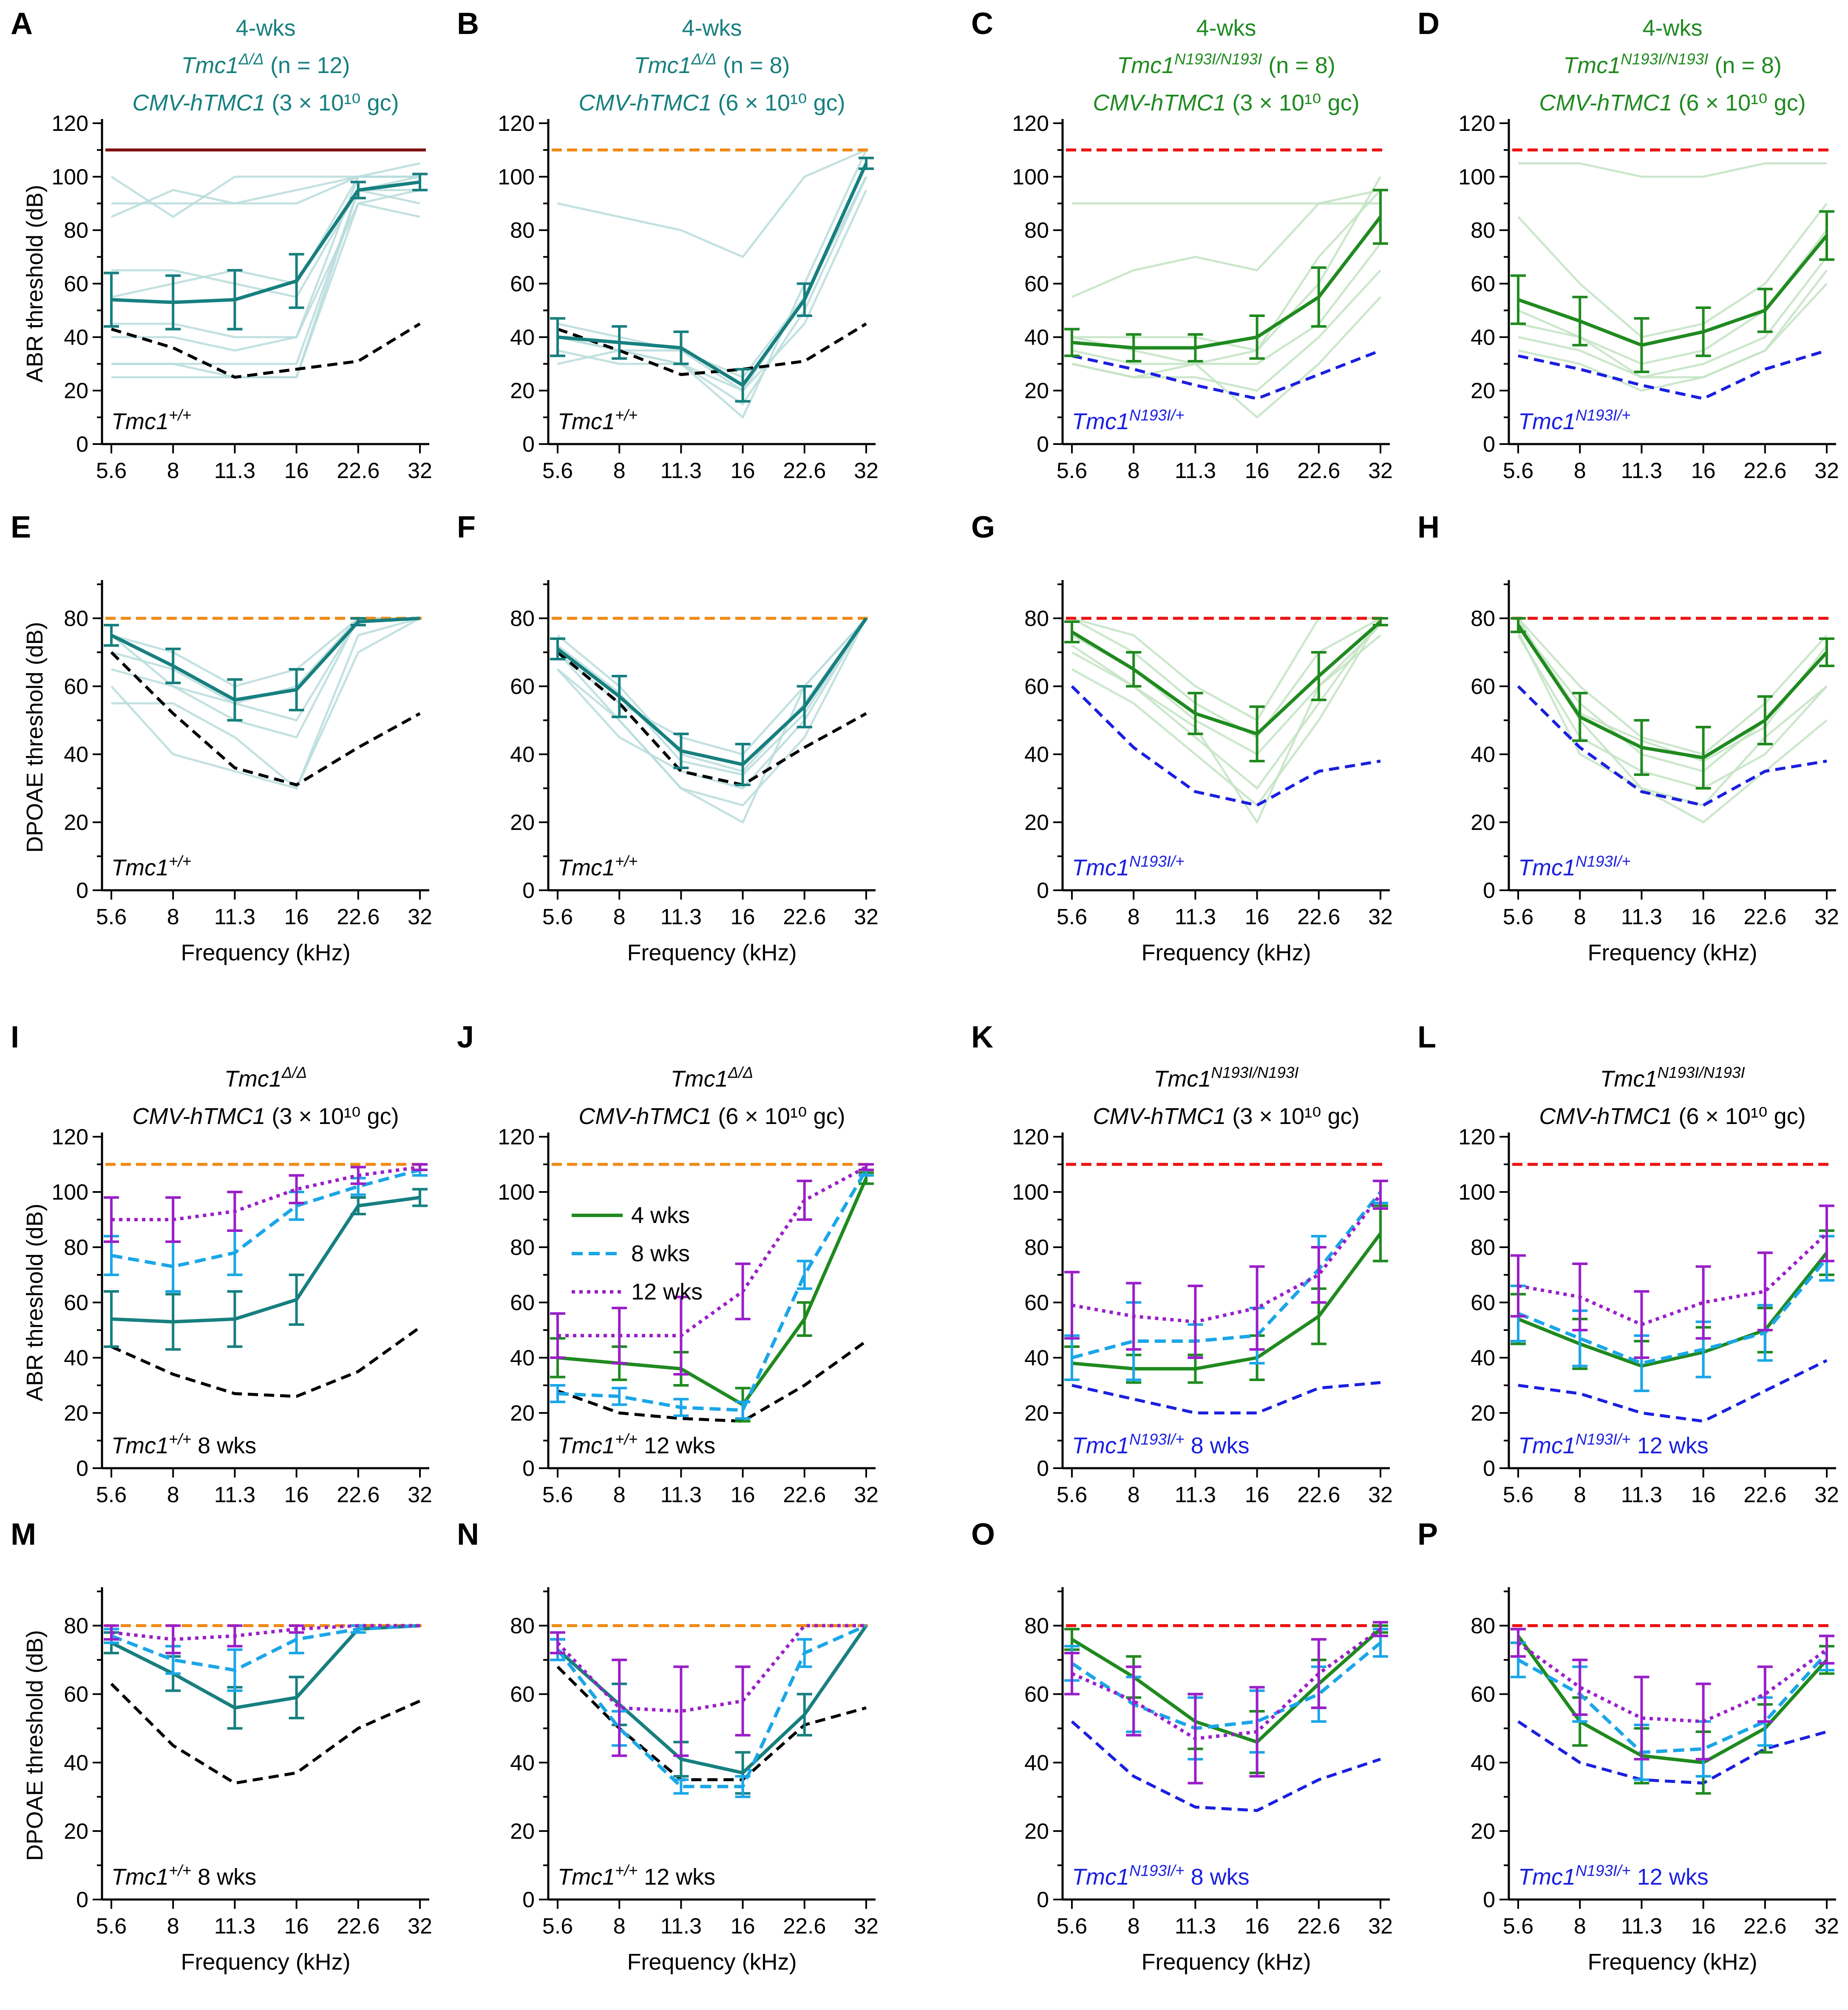 This screenshot has width=1848, height=2010. I want to click on title-line: CMV-hTMC1 (6 × 10¹⁰ gc), so click(1672, 1116).